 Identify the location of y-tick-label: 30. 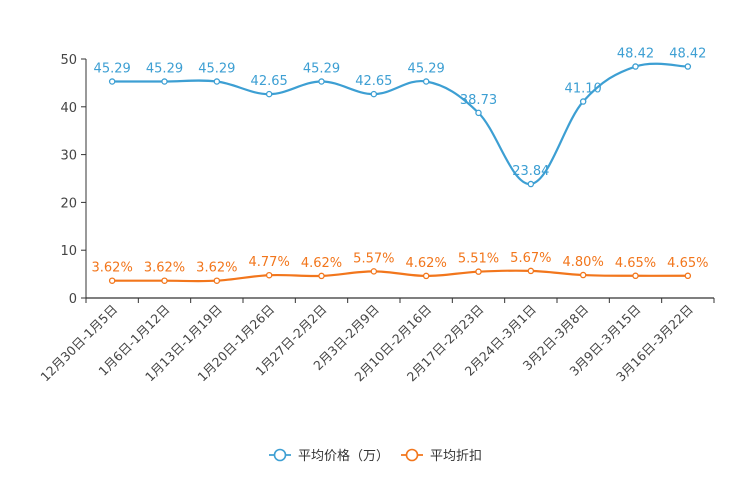
(68, 156).